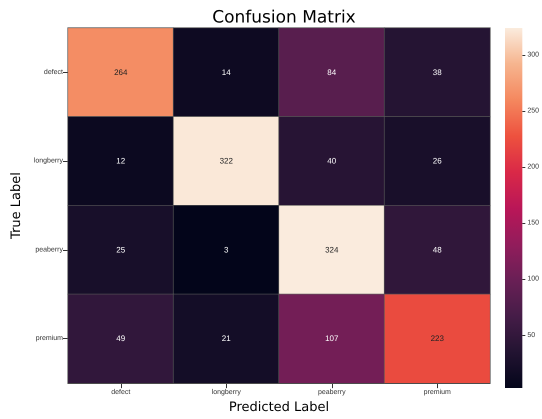 The height and width of the screenshot is (419, 542). What do you see at coordinates (332, 161) in the screenshot?
I see `data-label: 40` at bounding box center [332, 161].